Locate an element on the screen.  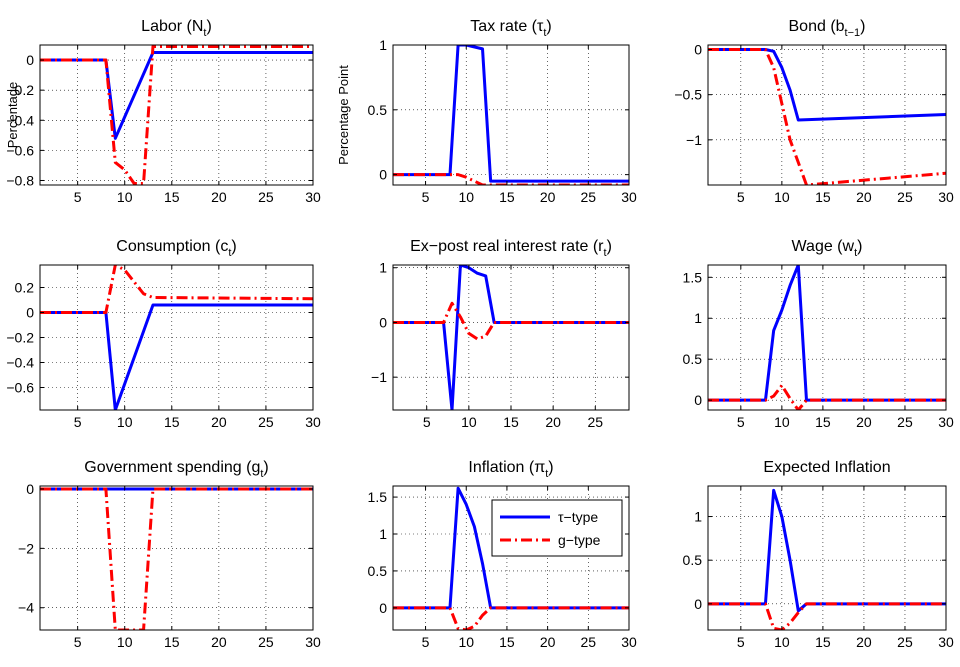
y-axis-label: Percentage is located at coordinates (12, 115).